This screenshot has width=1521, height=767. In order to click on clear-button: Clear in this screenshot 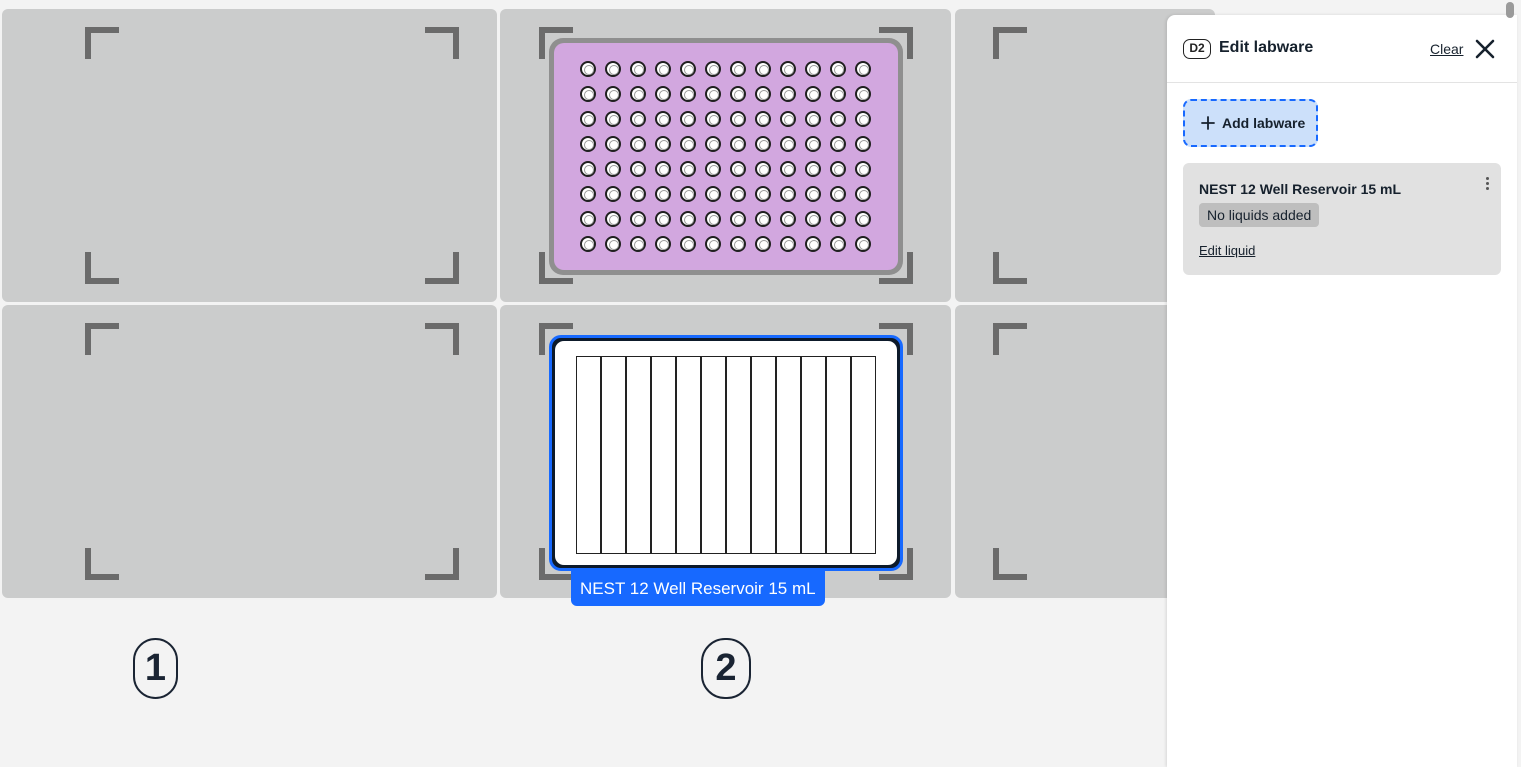, I will do `click(1447, 49)`.